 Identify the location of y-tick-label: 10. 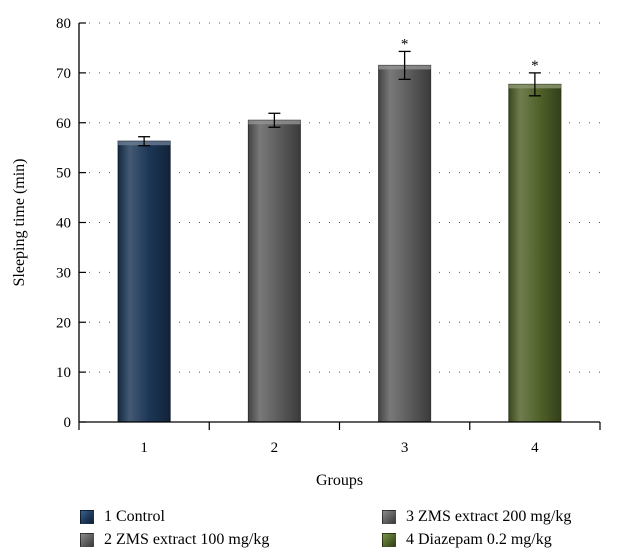
(63, 373).